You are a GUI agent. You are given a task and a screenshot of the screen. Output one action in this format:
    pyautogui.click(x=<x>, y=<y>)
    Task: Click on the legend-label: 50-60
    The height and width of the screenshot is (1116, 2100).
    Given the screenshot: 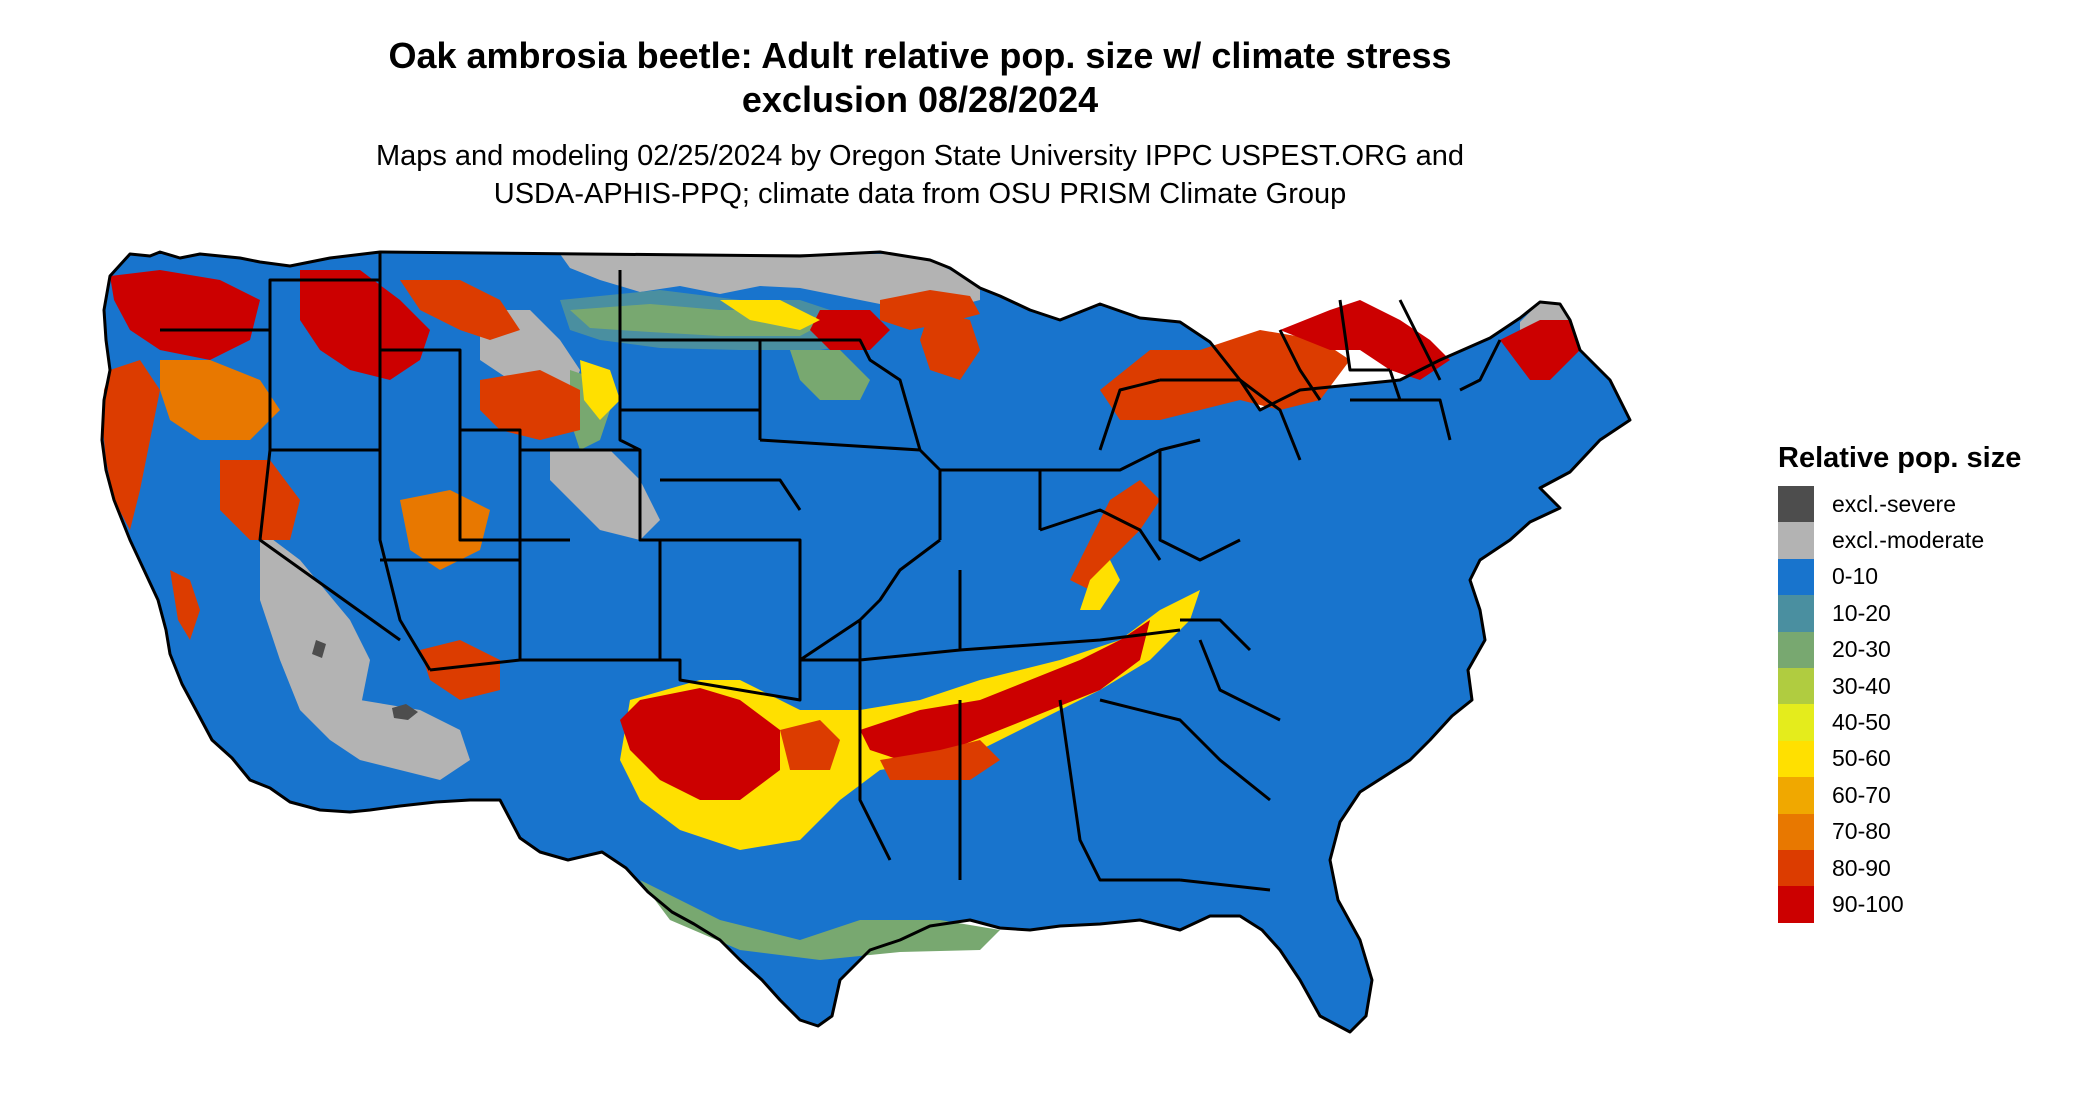 What is the action you would take?
    pyautogui.click(x=1861, y=758)
    